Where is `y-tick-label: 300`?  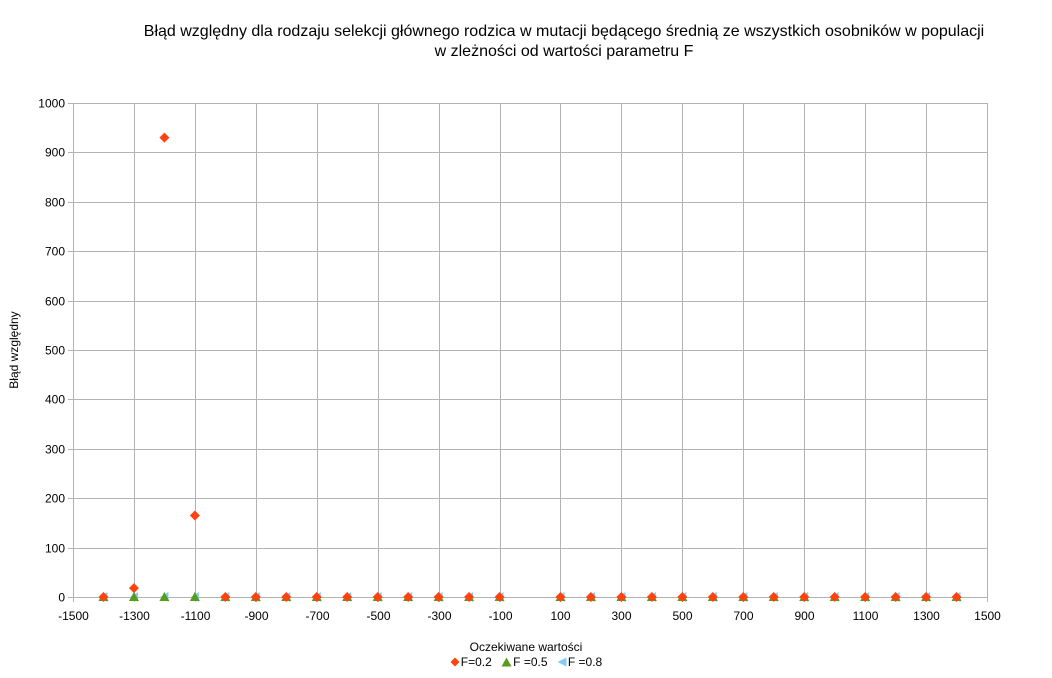 y-tick-label: 300 is located at coordinates (55, 450).